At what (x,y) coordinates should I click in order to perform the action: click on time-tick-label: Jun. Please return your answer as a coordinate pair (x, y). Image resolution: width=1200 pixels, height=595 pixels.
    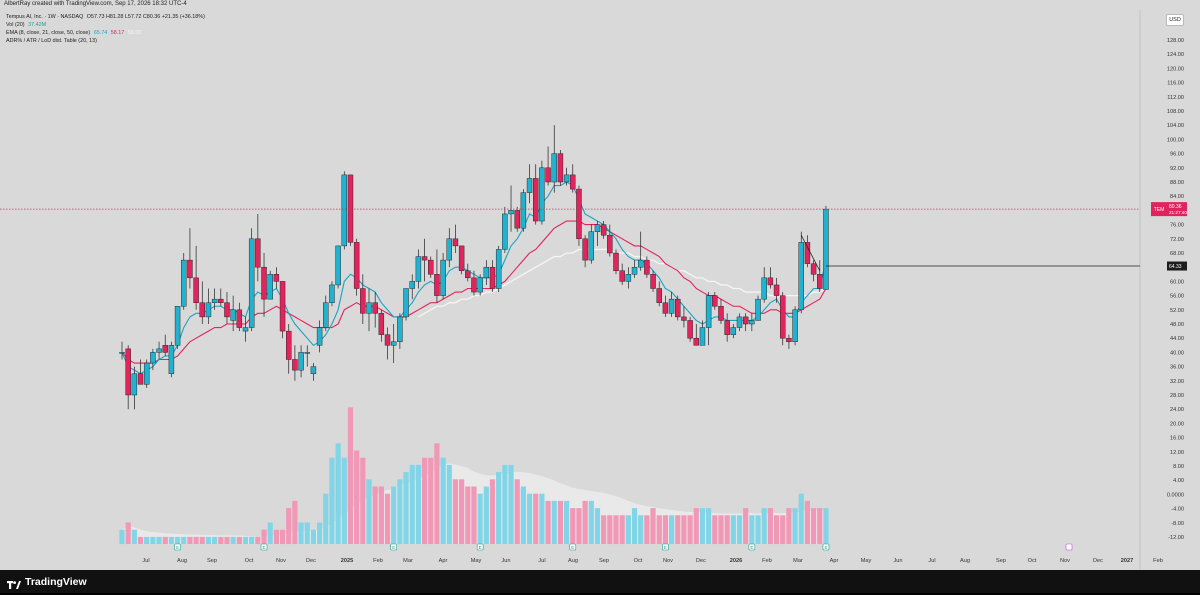
    Looking at the image, I should click on (897, 561).